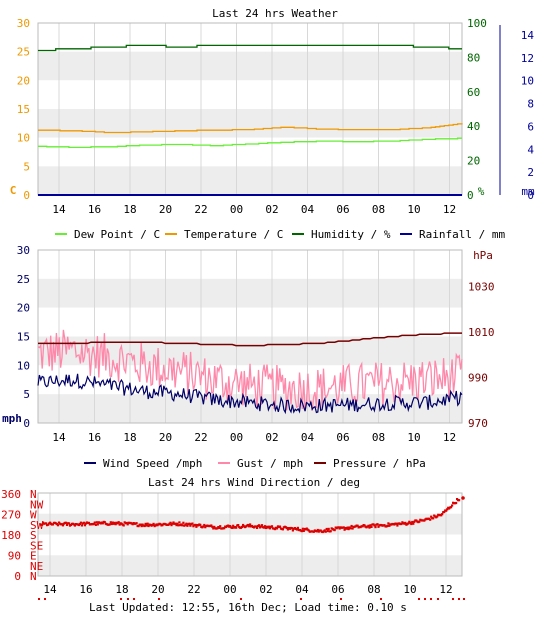 The image size is (542, 619). Describe the element at coordinates (373, 589) in the screenshot. I see `x-tick-label: 08` at that location.